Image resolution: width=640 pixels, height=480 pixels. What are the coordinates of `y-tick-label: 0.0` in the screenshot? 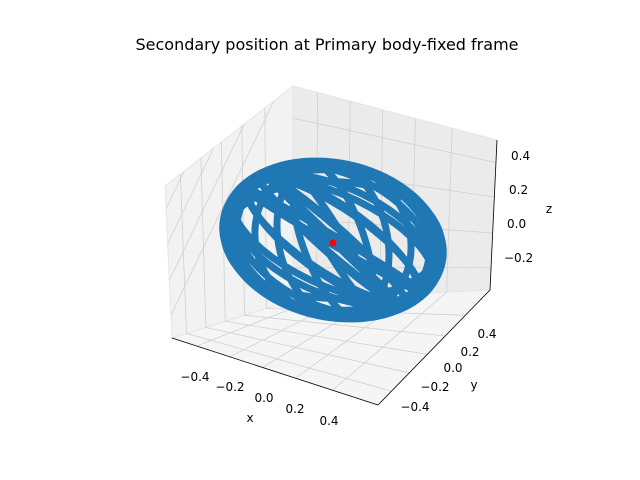 It's located at (452, 368).